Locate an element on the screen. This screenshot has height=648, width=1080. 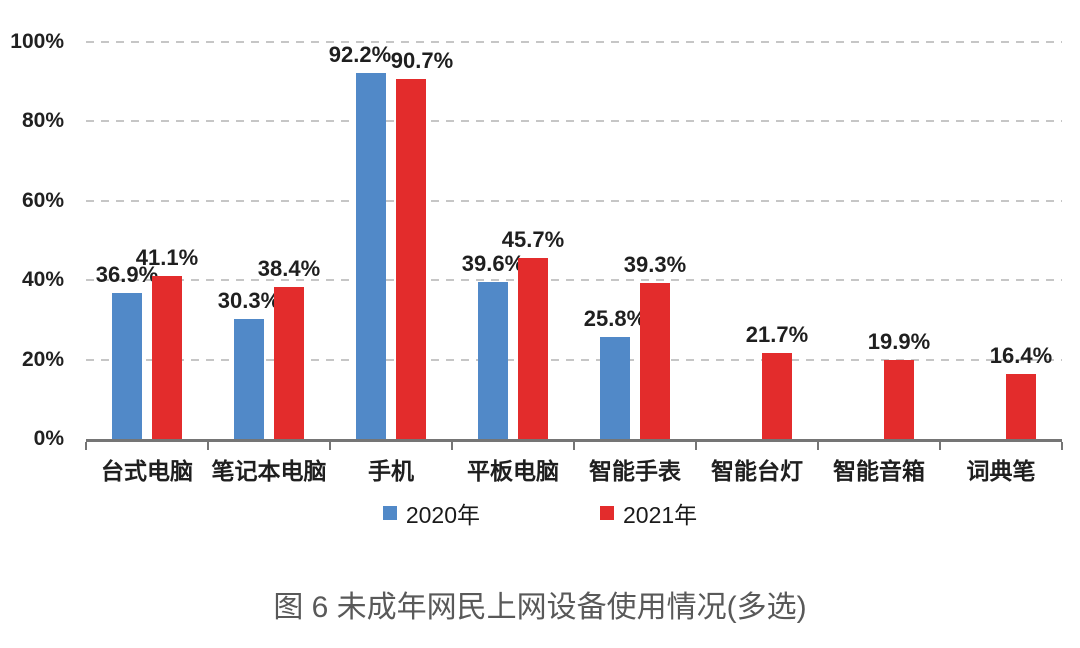
chart-legend: 2020年 2021年 is located at coordinates (540, 513).